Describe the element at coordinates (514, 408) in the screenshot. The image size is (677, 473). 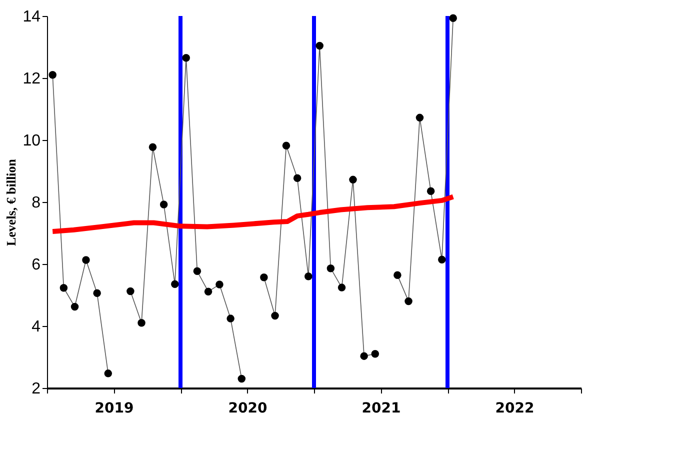
I see `x-tick-label: 2022` at that location.